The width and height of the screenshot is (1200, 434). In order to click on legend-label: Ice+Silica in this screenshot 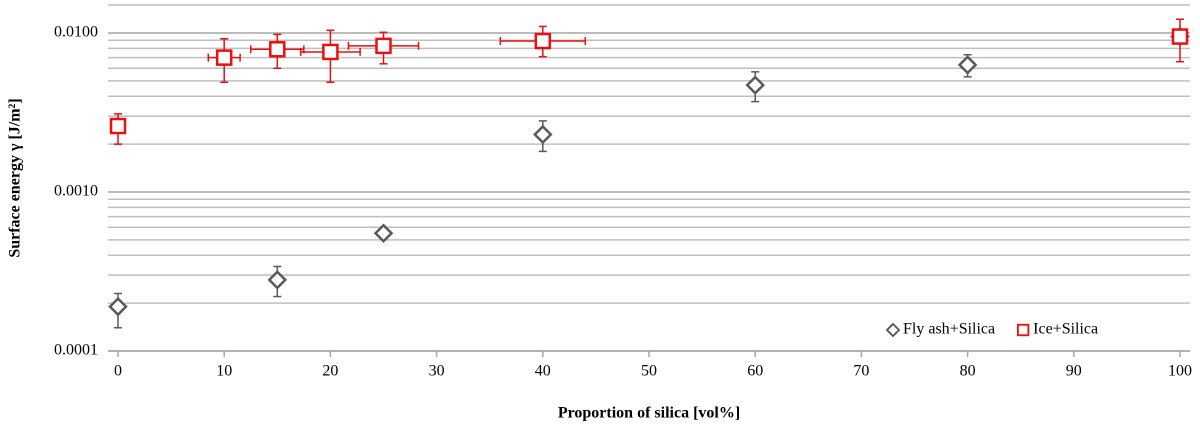, I will do `click(1065, 329)`.